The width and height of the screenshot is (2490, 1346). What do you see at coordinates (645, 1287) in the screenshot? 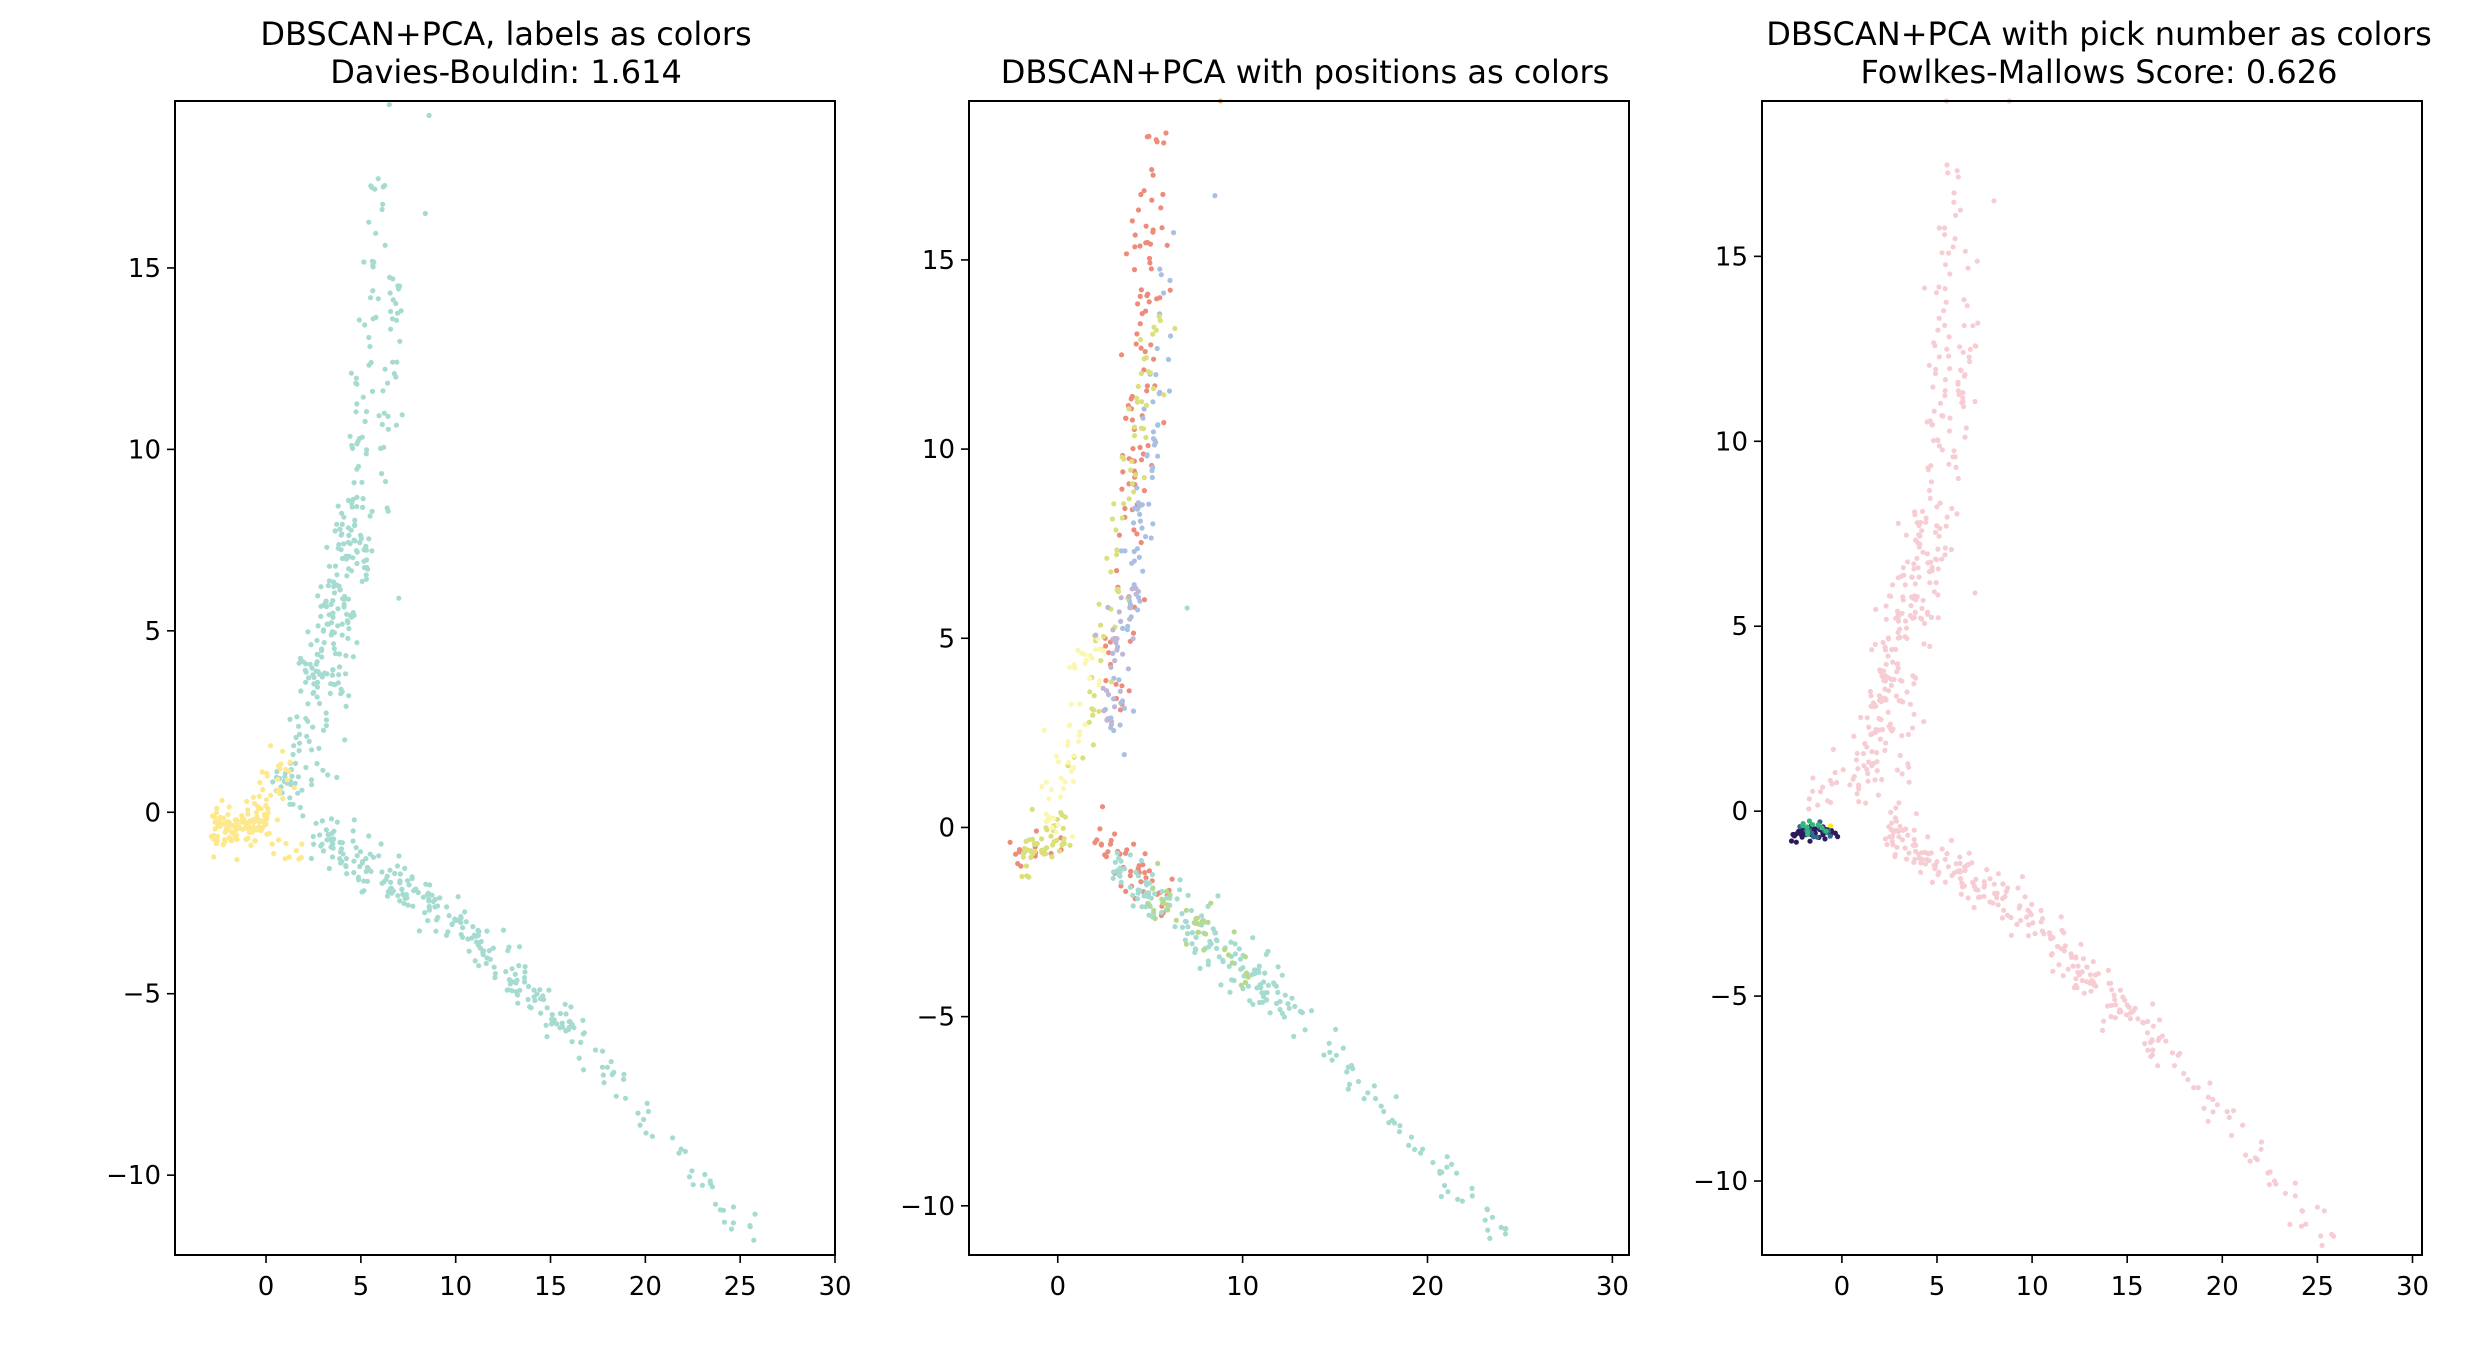
I see `x-tick-label: 20` at bounding box center [645, 1287].